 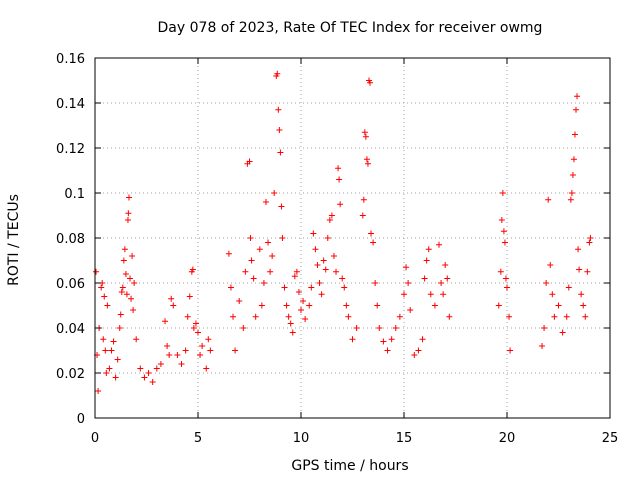 I want to click on y-tick-label: 0.08, so click(x=70, y=239).